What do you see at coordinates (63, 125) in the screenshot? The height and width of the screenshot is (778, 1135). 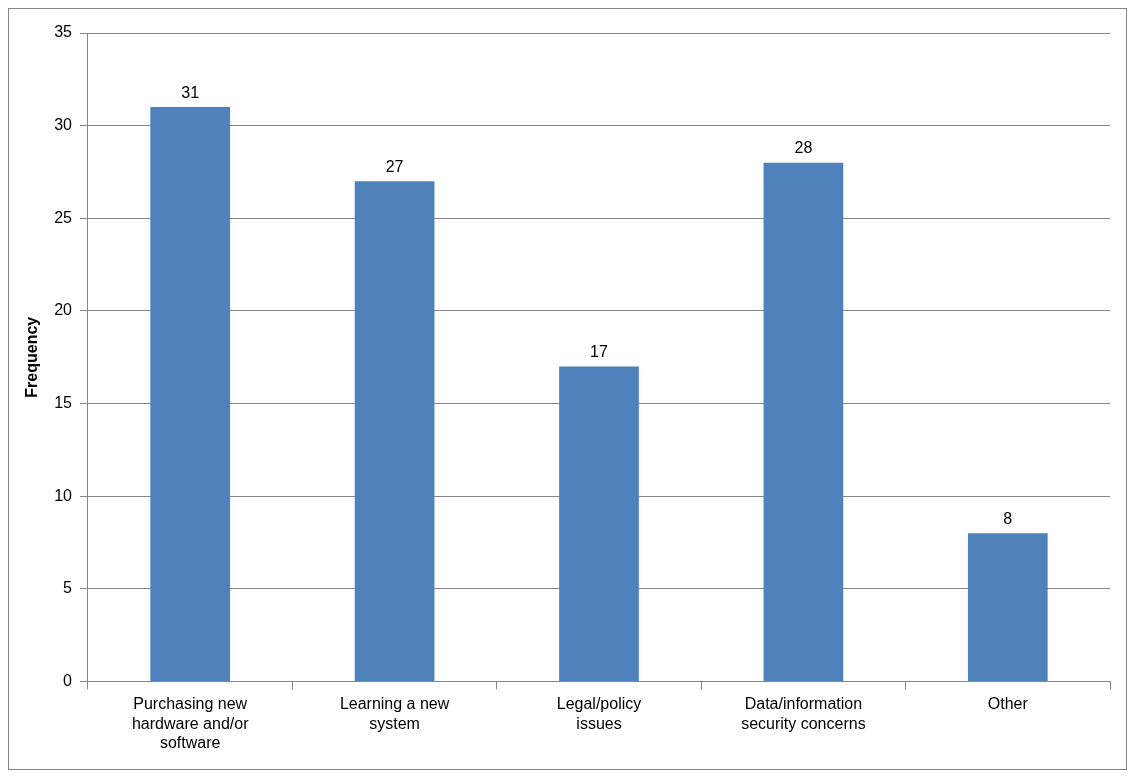 I see `y-tick-label: 30` at bounding box center [63, 125].